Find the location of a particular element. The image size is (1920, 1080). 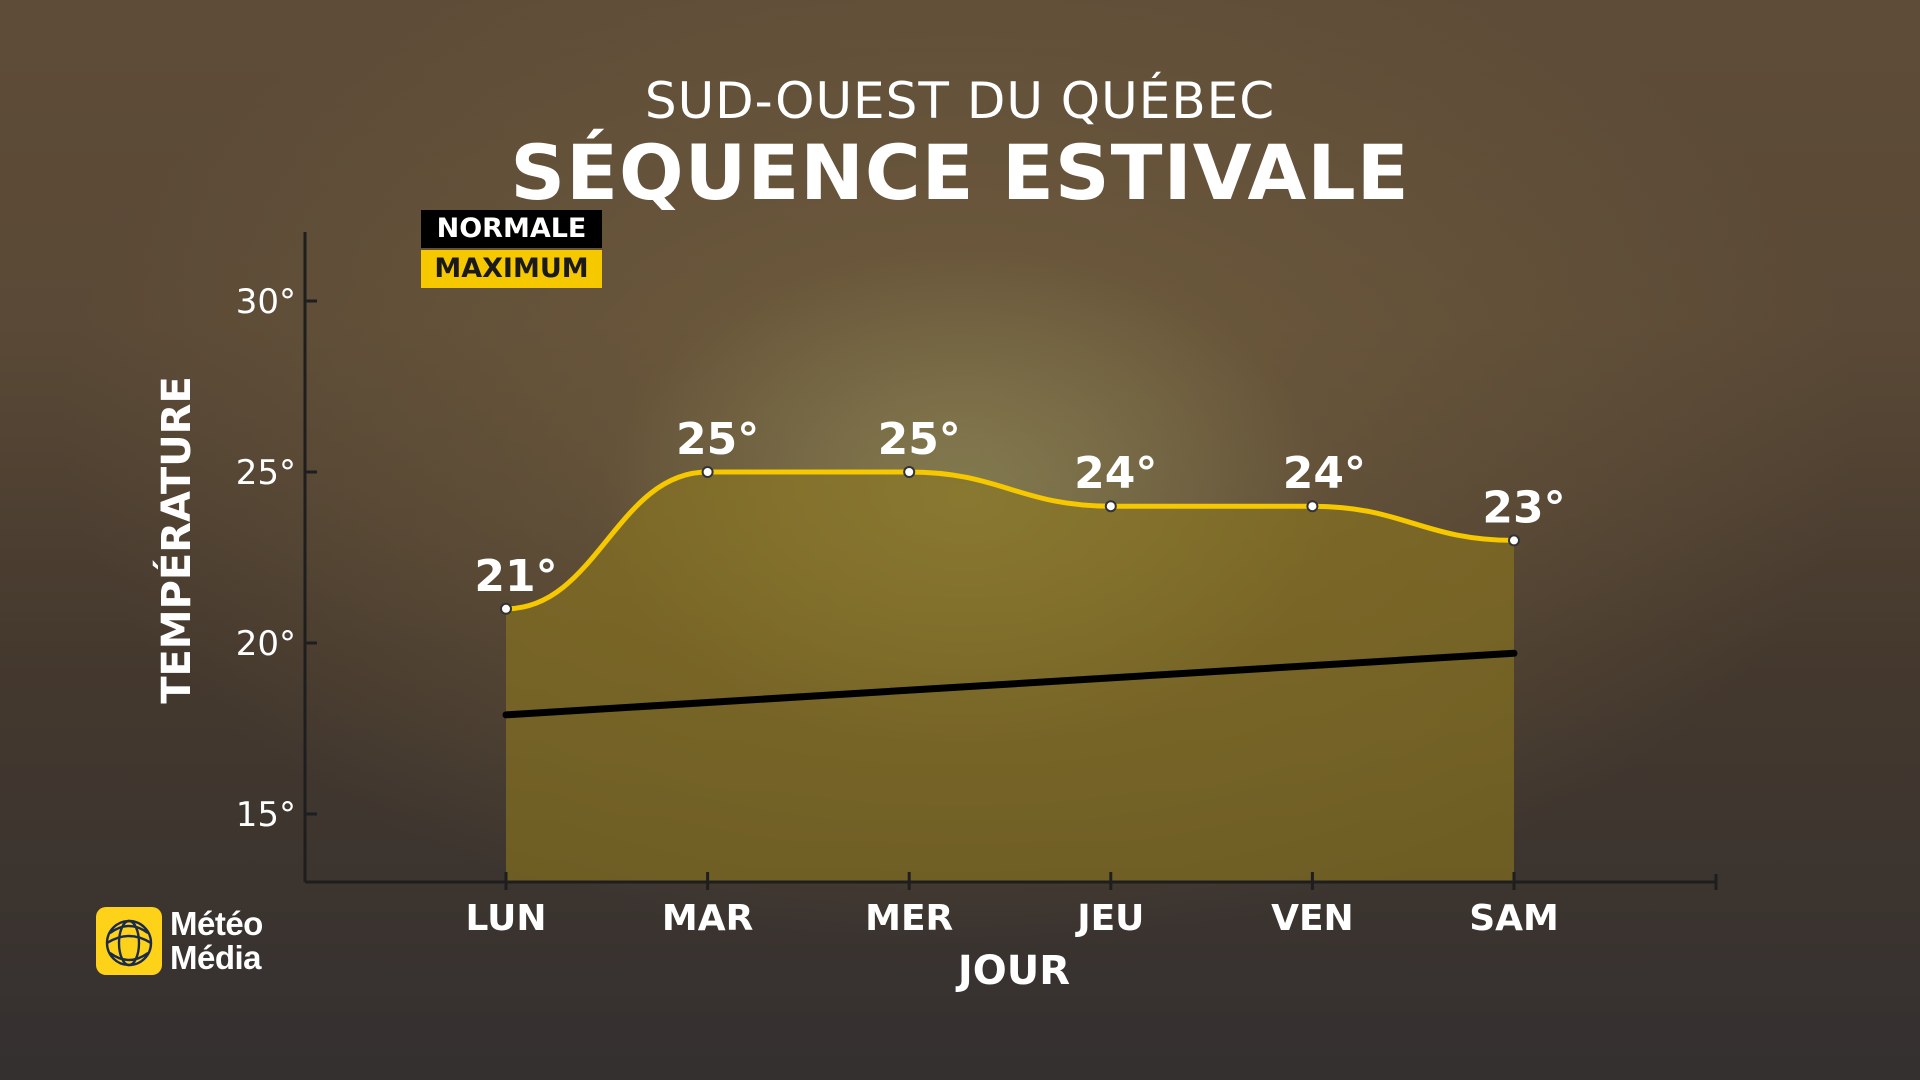

legend-normale: NORMALE is located at coordinates (511, 229).